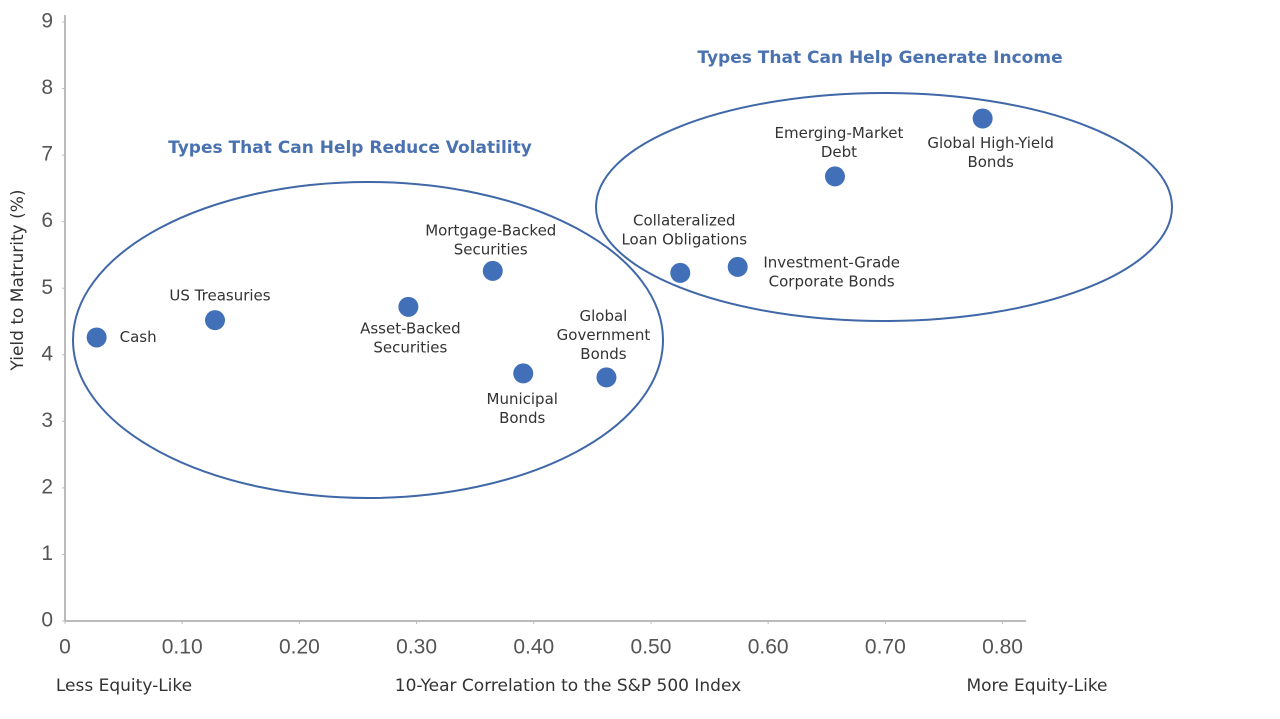  Describe the element at coordinates (299, 647) in the screenshot. I see `x-tick-label: 0.20` at that location.